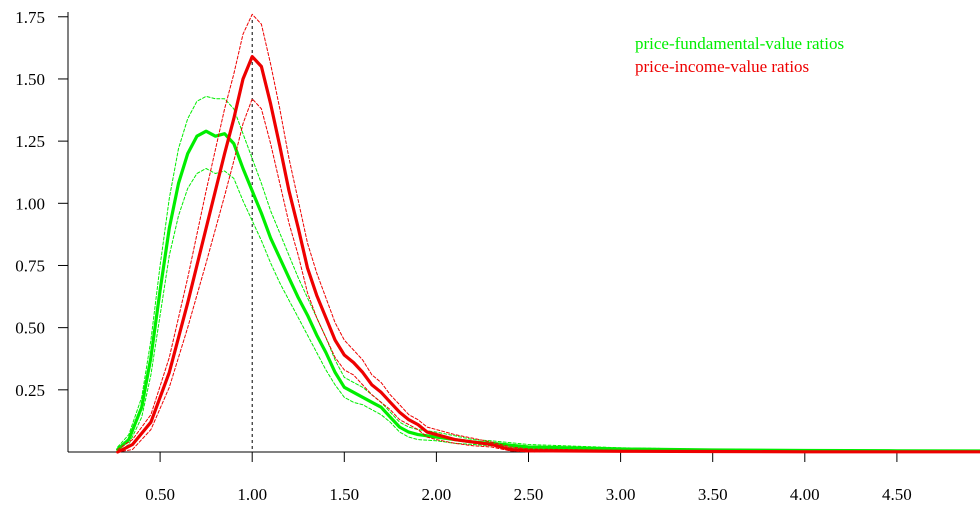  What do you see at coordinates (30, 79) in the screenshot?
I see `y-tick-label: 1.50` at bounding box center [30, 79].